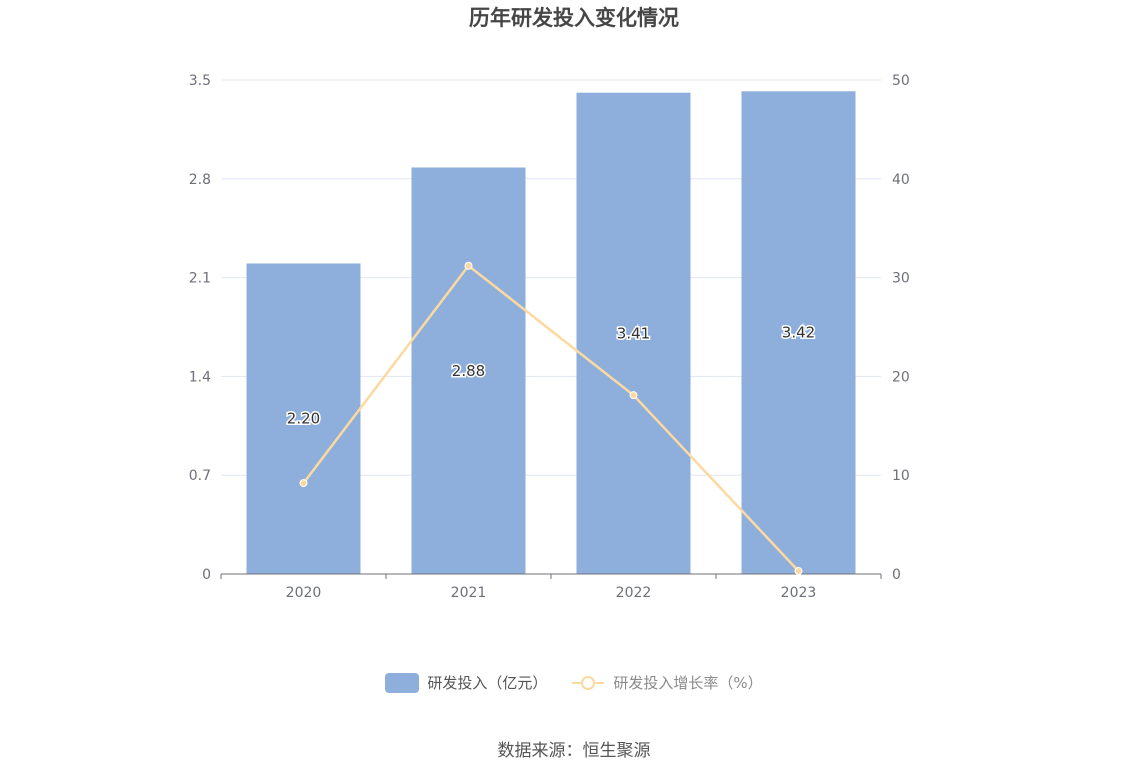 This screenshot has width=1148, height=776. What do you see at coordinates (901, 476) in the screenshot?
I see `y-right-tick-label: 10` at bounding box center [901, 476].